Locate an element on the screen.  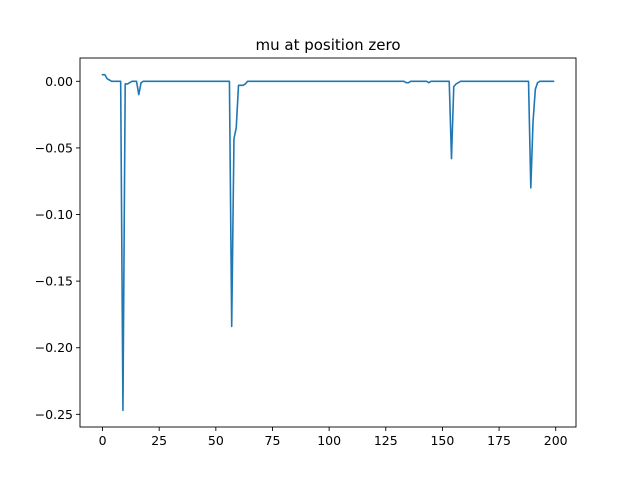
y-tick-label: −0.15 is located at coordinates (54, 281).